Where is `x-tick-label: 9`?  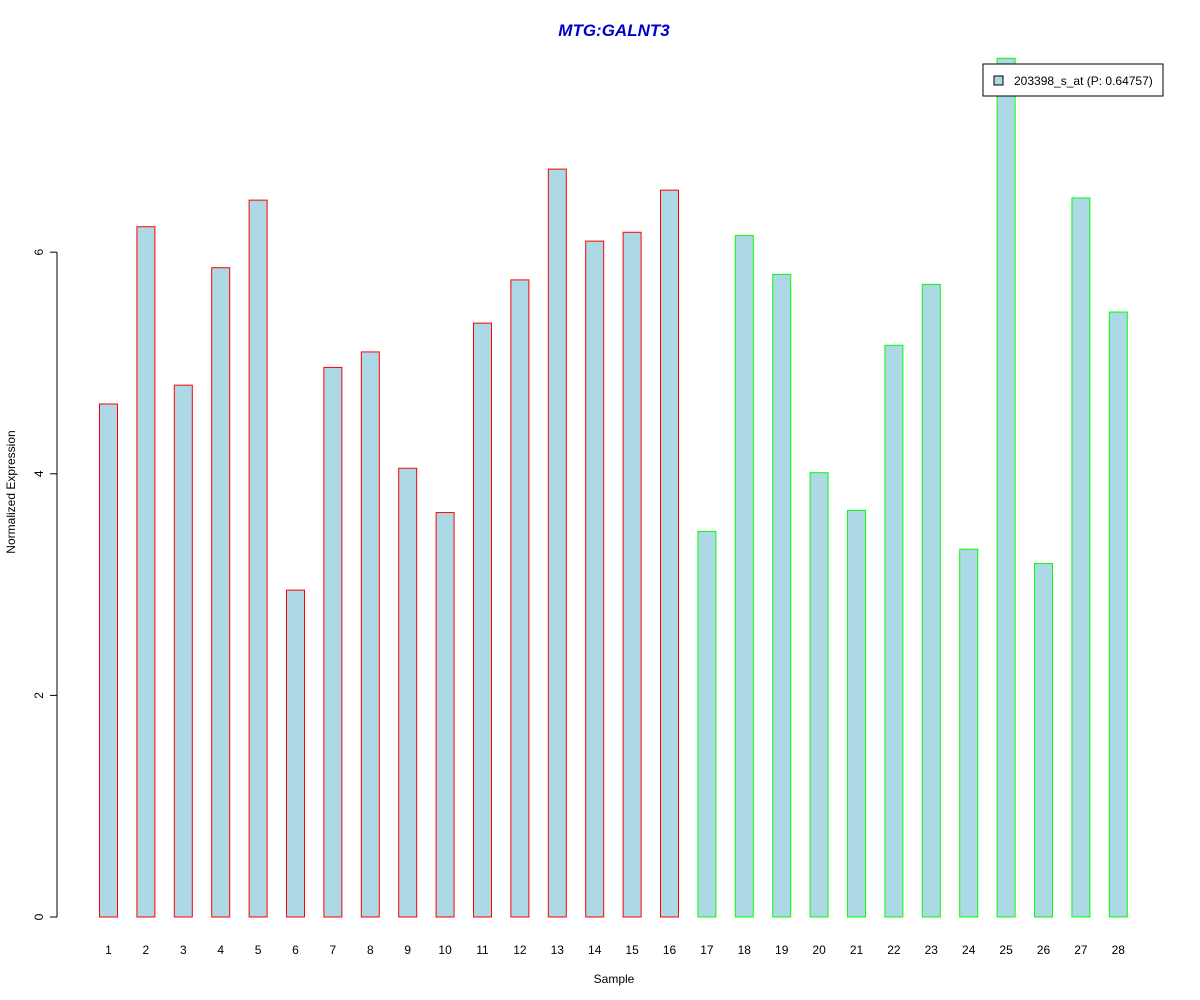
x-tick-label: 9 is located at coordinates (407, 950).